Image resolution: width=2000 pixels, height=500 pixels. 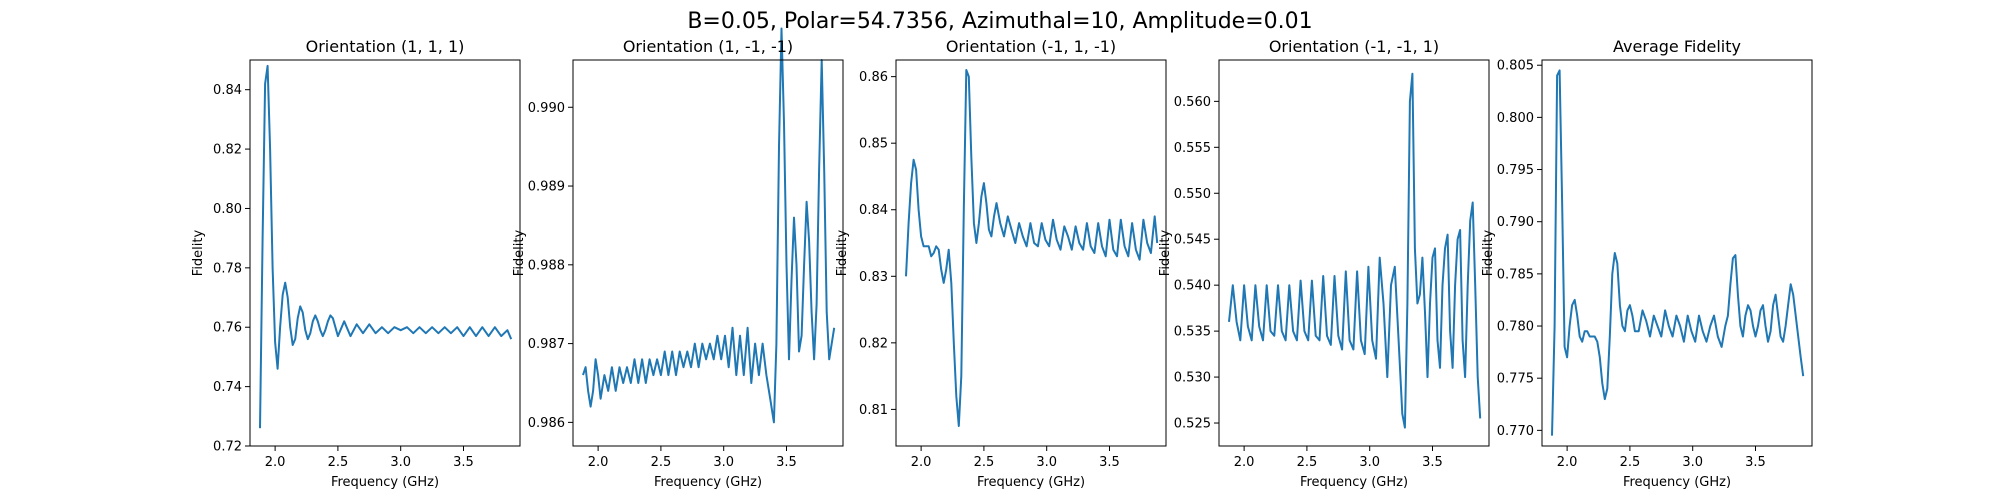 I want to click on subplot-title: Orientation (-1, -1, 1), so click(x=1354, y=46).